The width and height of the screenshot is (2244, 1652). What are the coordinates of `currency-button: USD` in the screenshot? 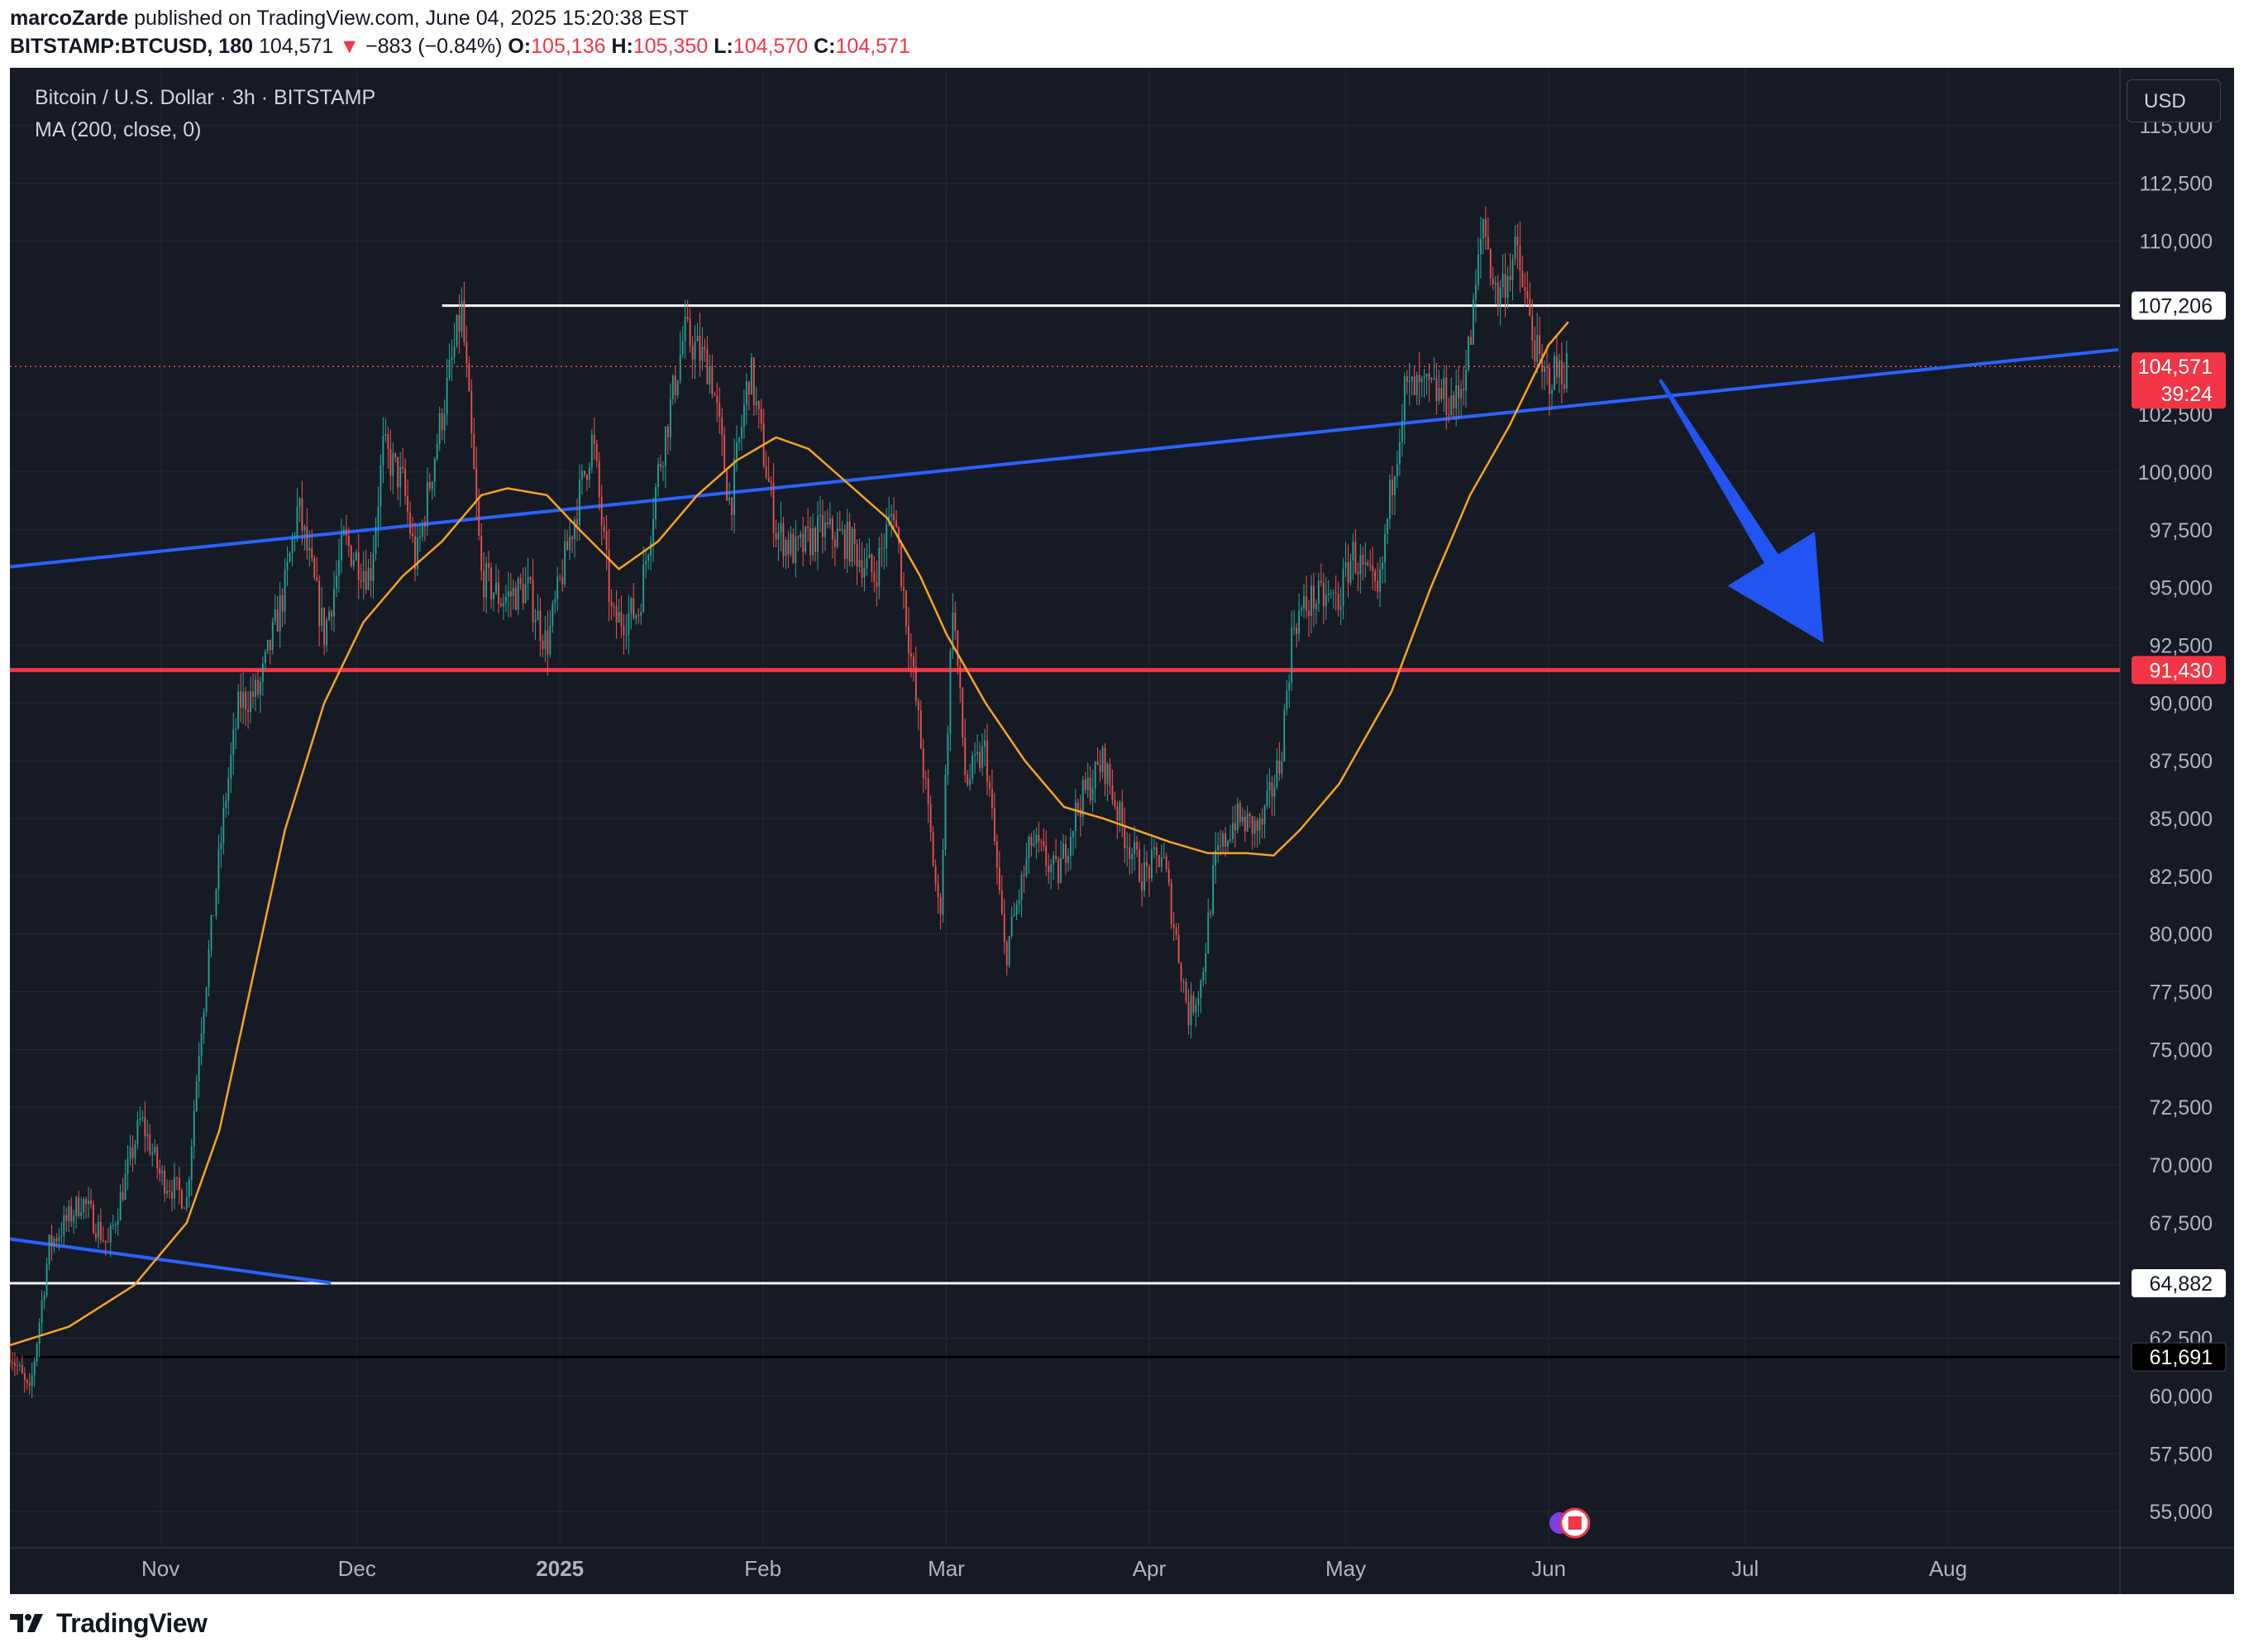 It's located at (2174, 100).